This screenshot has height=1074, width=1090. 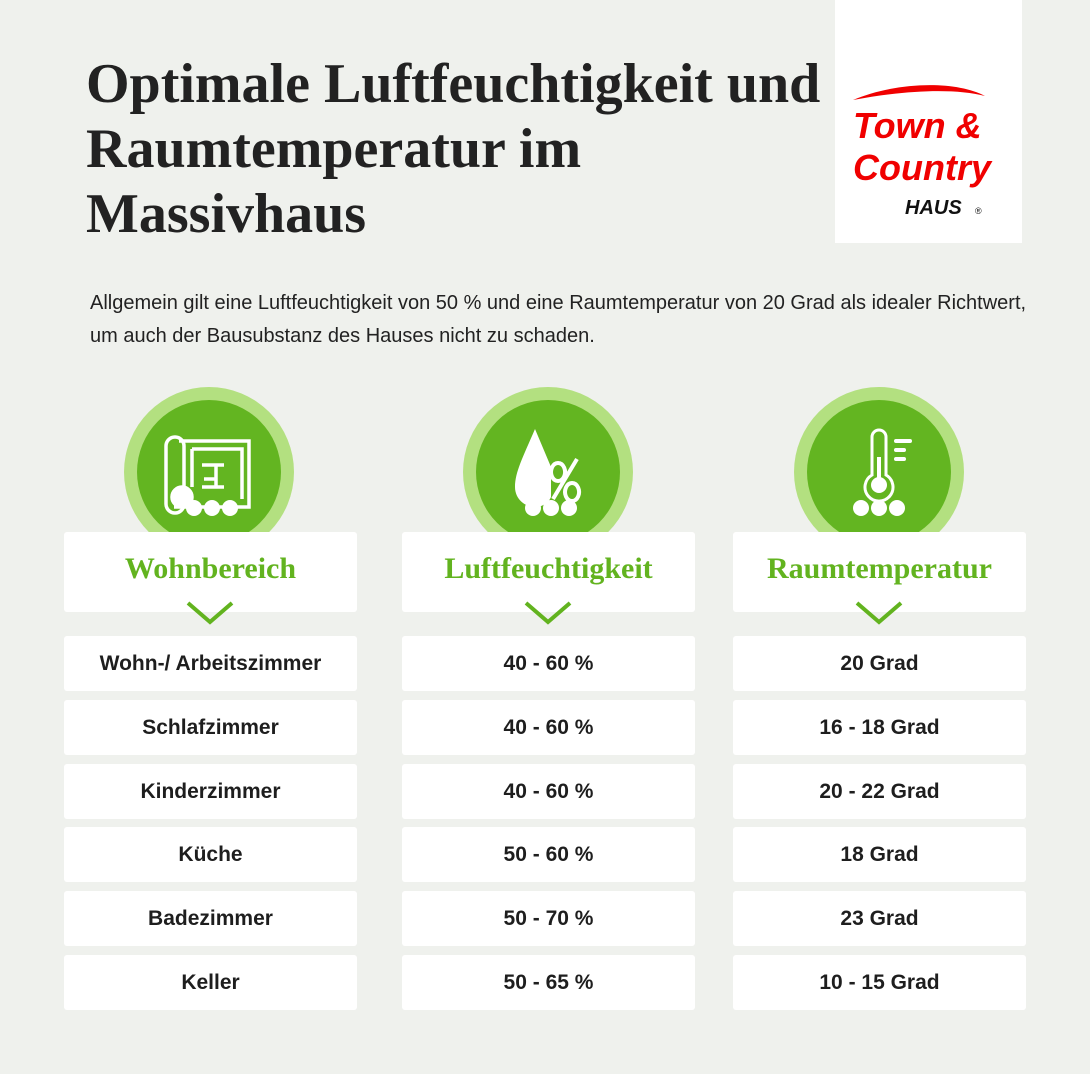 I want to click on header-wohnbereich: Wohnbereich, so click(x=210, y=572).